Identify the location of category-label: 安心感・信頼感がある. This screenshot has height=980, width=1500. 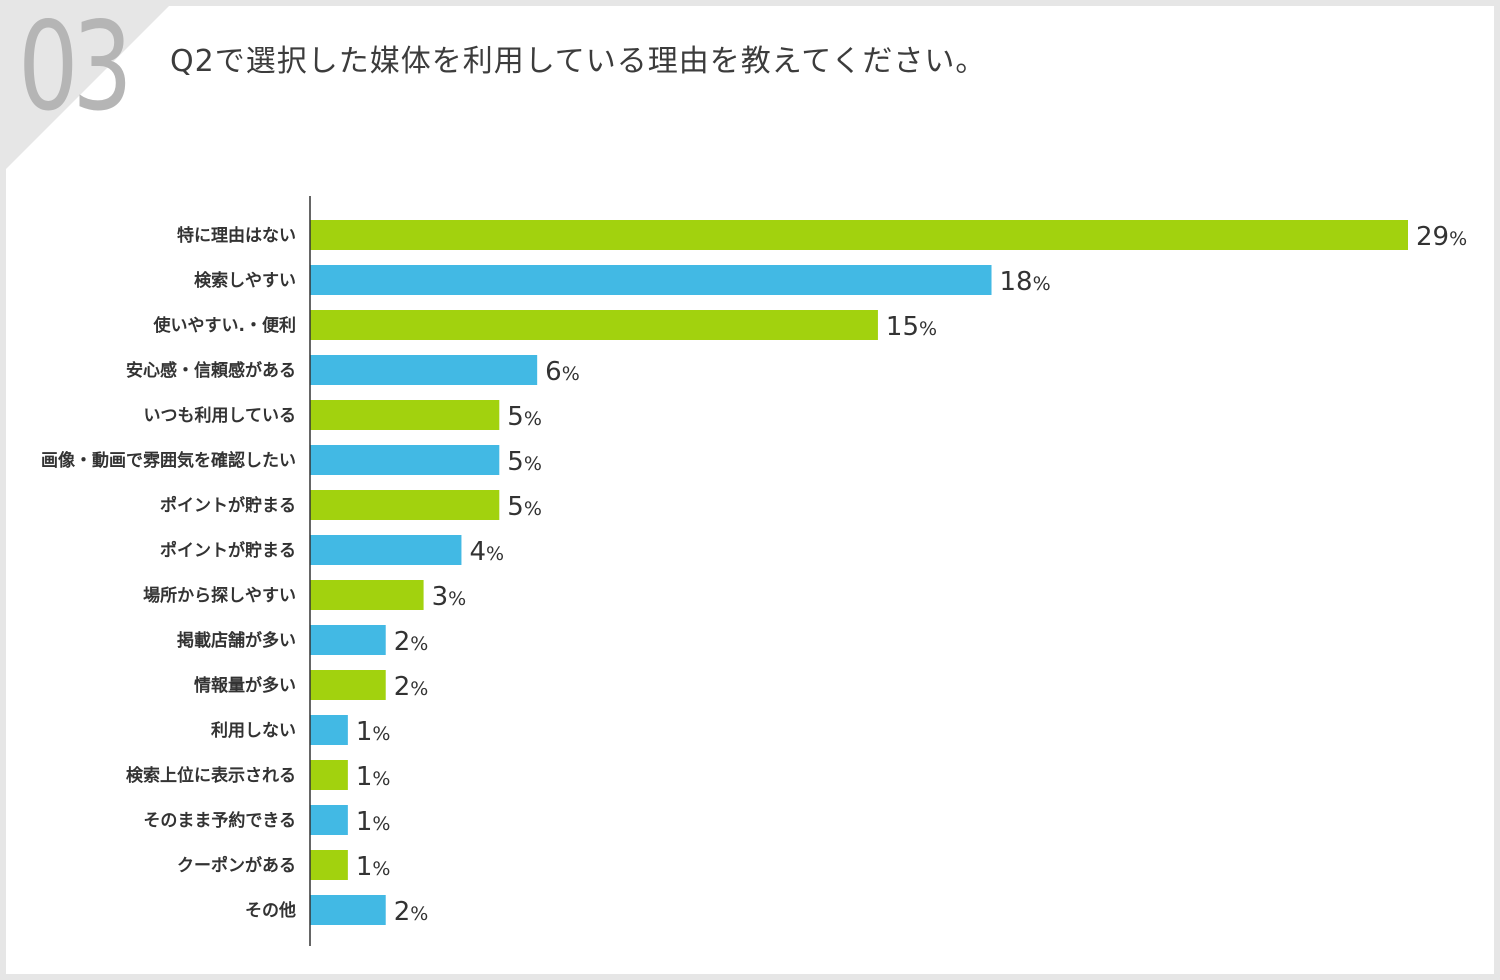
(211, 370).